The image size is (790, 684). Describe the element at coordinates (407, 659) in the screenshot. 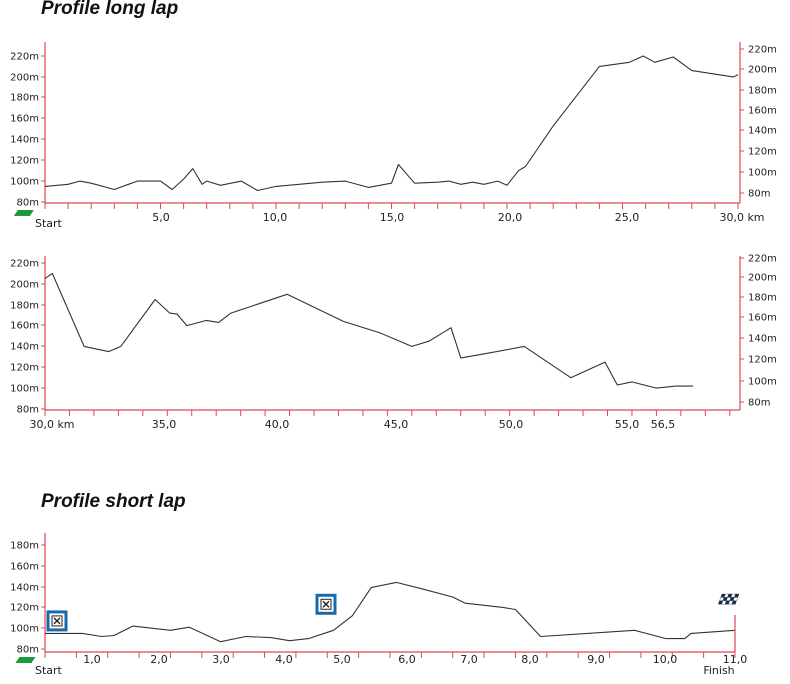

I see `x-tick-label: 6,0` at that location.